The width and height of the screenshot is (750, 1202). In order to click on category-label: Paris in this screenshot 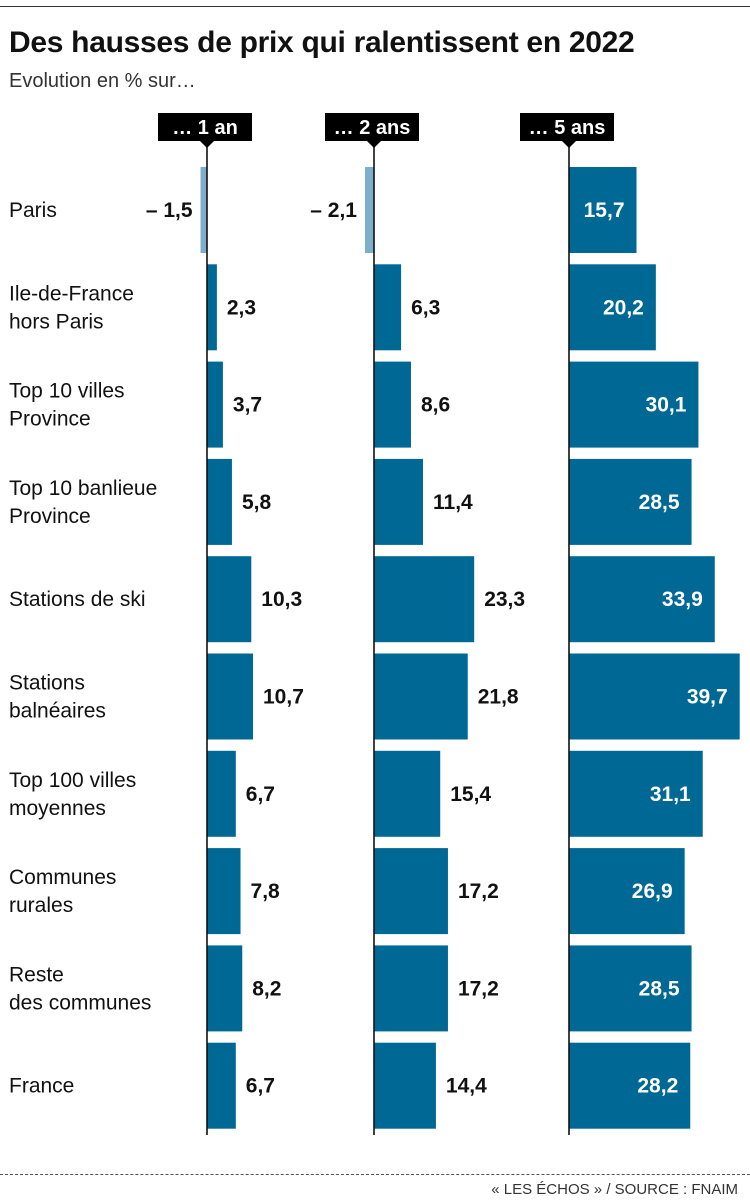, I will do `click(33, 210)`.